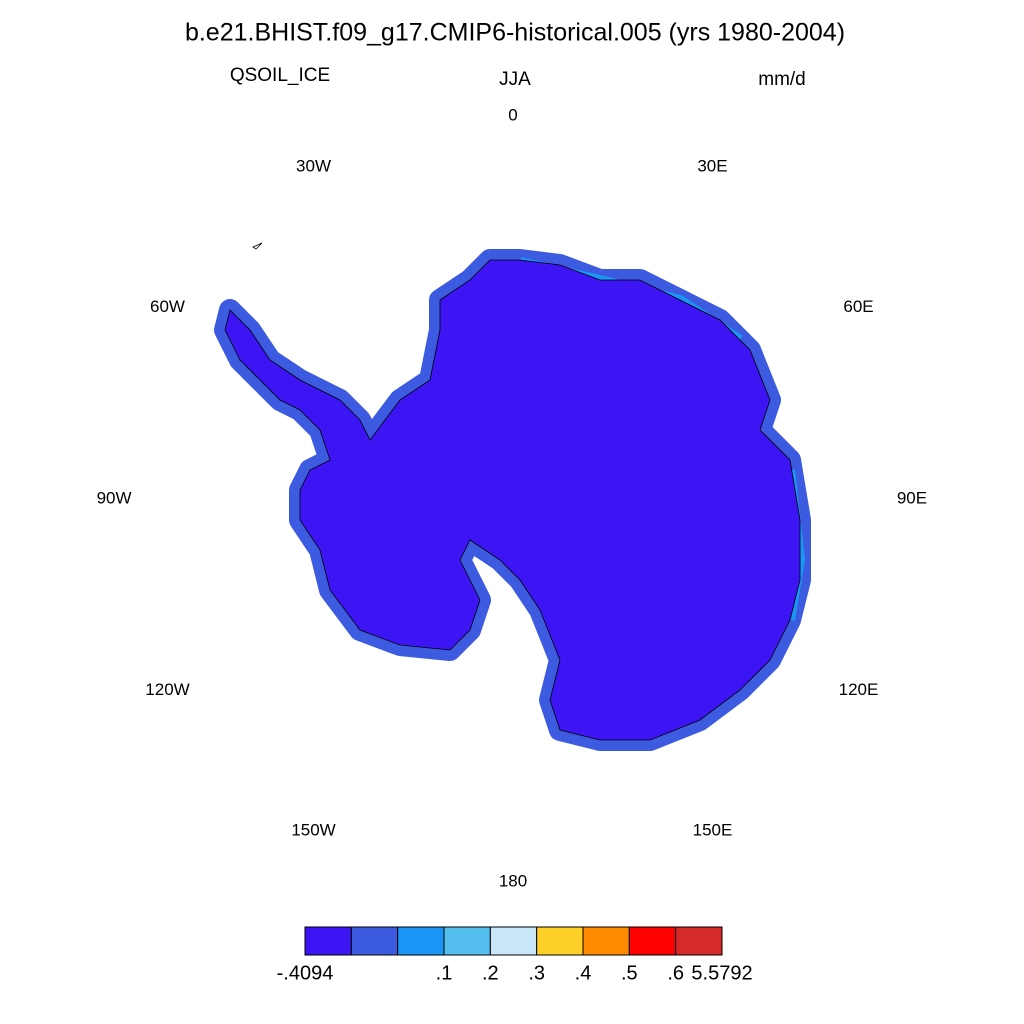 The image size is (1024, 1024). What do you see at coordinates (583, 973) in the screenshot?
I see `colorbar-label: .4` at bounding box center [583, 973].